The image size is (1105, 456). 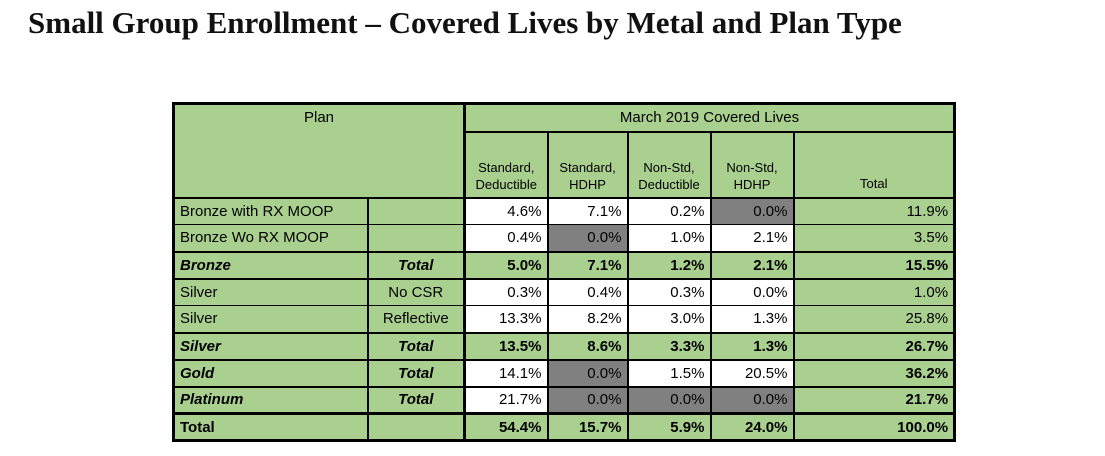 I want to click on value-cell: 15.7%, so click(x=587, y=426).